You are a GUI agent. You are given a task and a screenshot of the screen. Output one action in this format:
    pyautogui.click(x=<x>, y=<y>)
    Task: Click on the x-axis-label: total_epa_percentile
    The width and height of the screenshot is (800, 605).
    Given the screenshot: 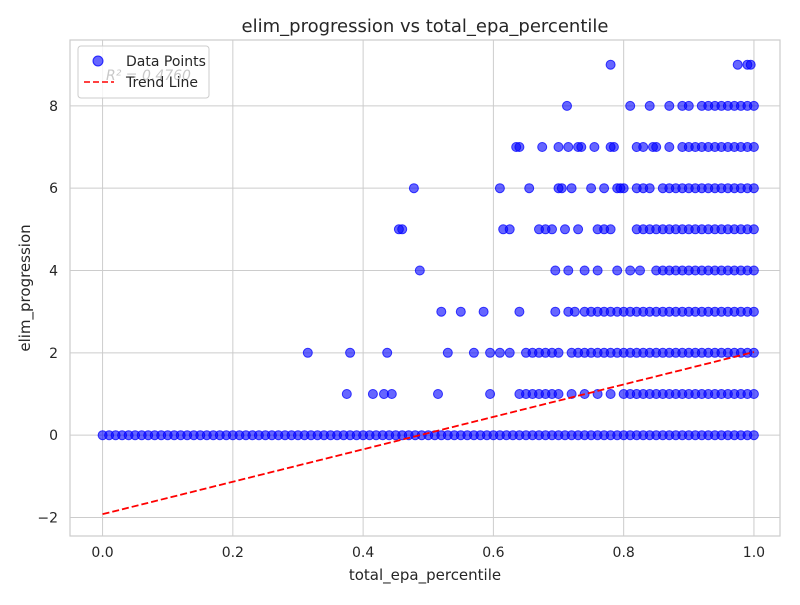 What is the action you would take?
    pyautogui.click(x=425, y=575)
    